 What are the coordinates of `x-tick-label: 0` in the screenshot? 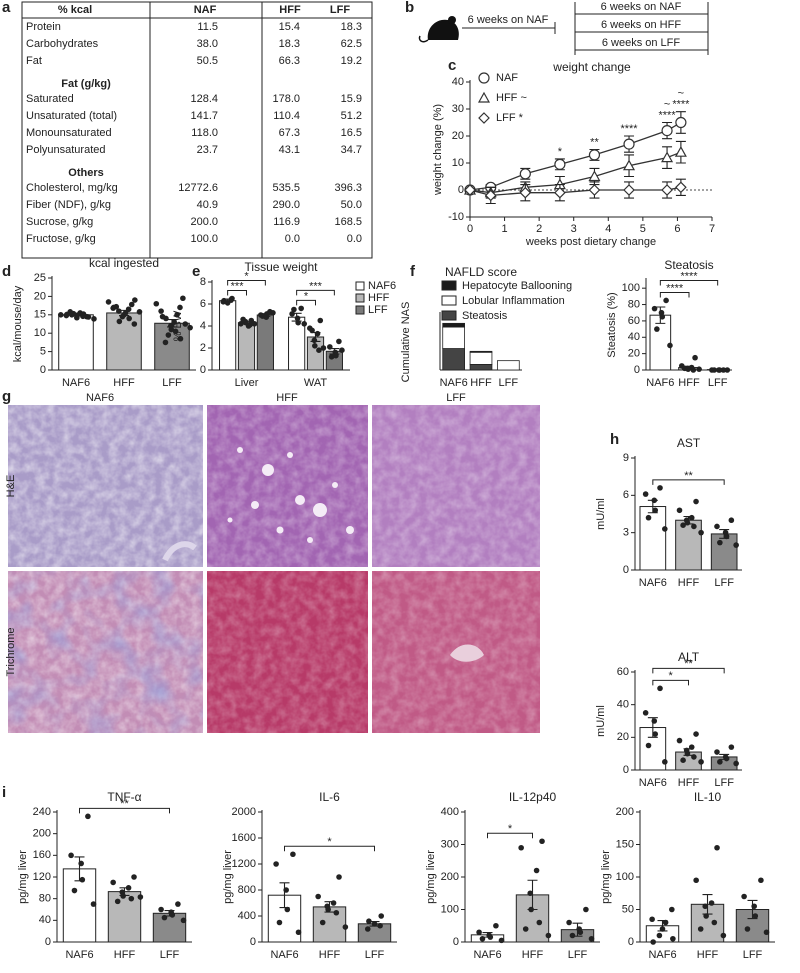 It's located at (470, 229).